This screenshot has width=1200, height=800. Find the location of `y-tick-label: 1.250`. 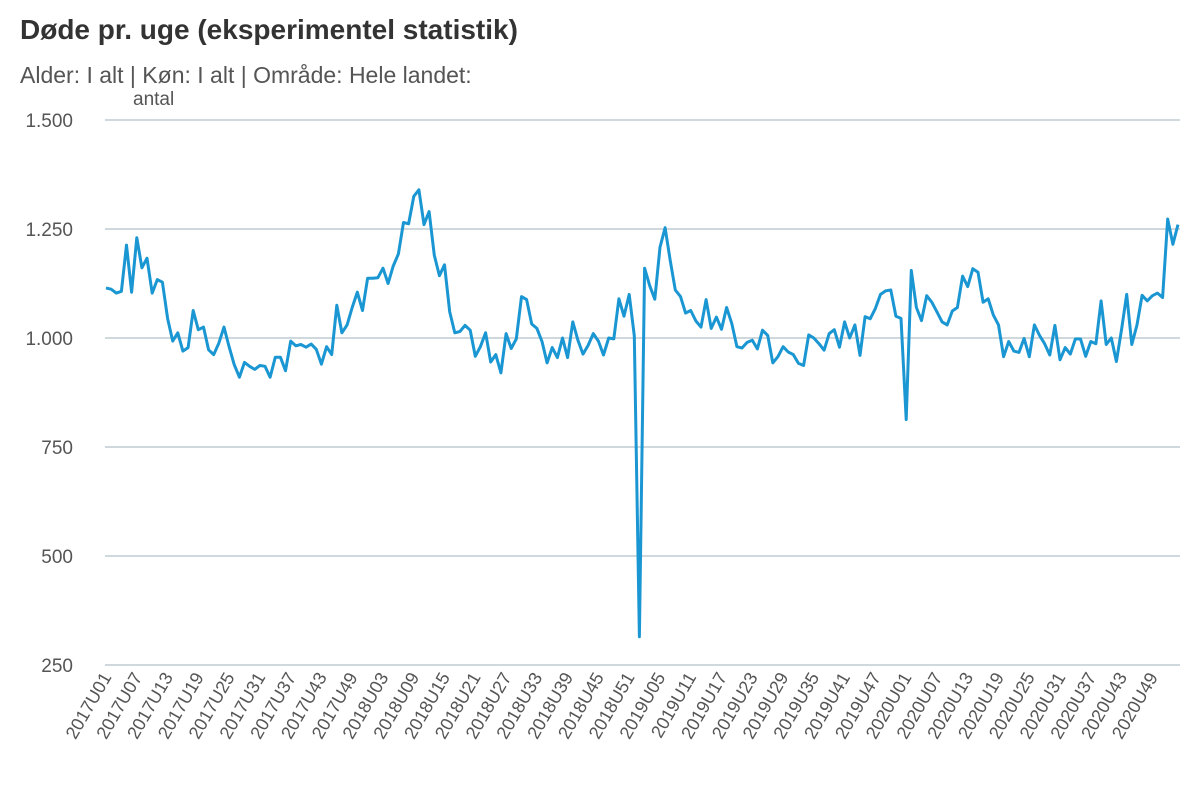

y-tick-label: 1.250 is located at coordinates (49, 230).